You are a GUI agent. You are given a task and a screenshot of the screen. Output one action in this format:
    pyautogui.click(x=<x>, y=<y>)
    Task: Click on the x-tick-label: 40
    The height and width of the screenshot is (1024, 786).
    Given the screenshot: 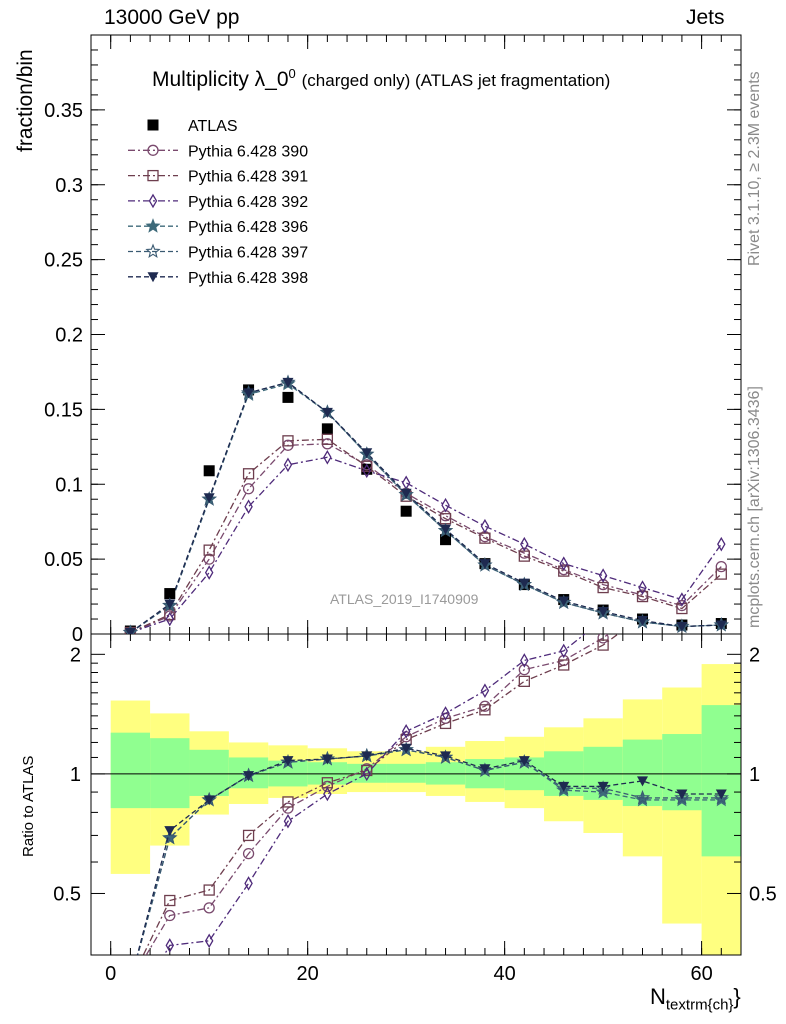 What is the action you would take?
    pyautogui.click(x=505, y=974)
    